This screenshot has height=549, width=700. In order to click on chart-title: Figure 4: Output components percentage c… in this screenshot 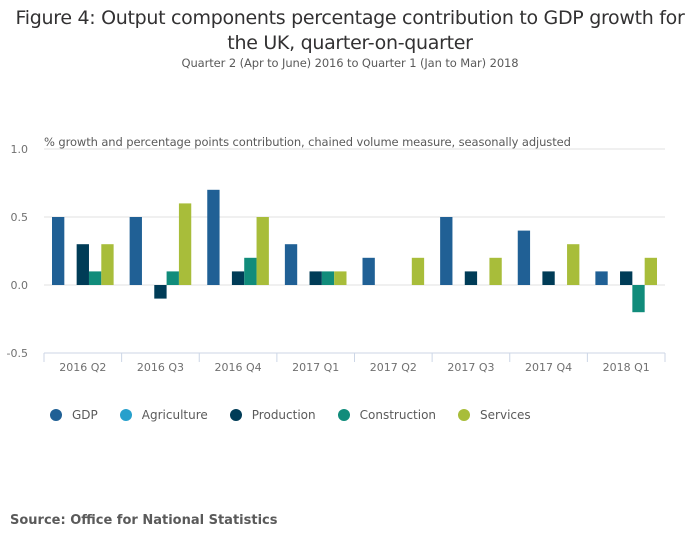, I will do `click(350, 31)`.